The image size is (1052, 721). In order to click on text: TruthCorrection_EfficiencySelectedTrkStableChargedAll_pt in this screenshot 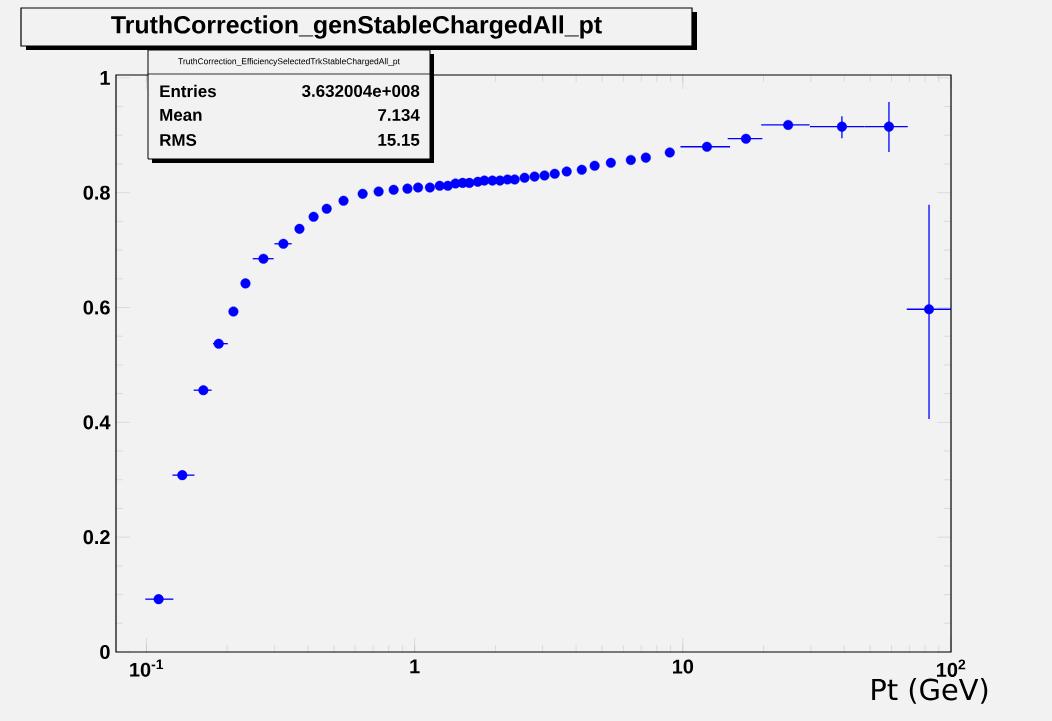, I will do `click(289, 62)`.